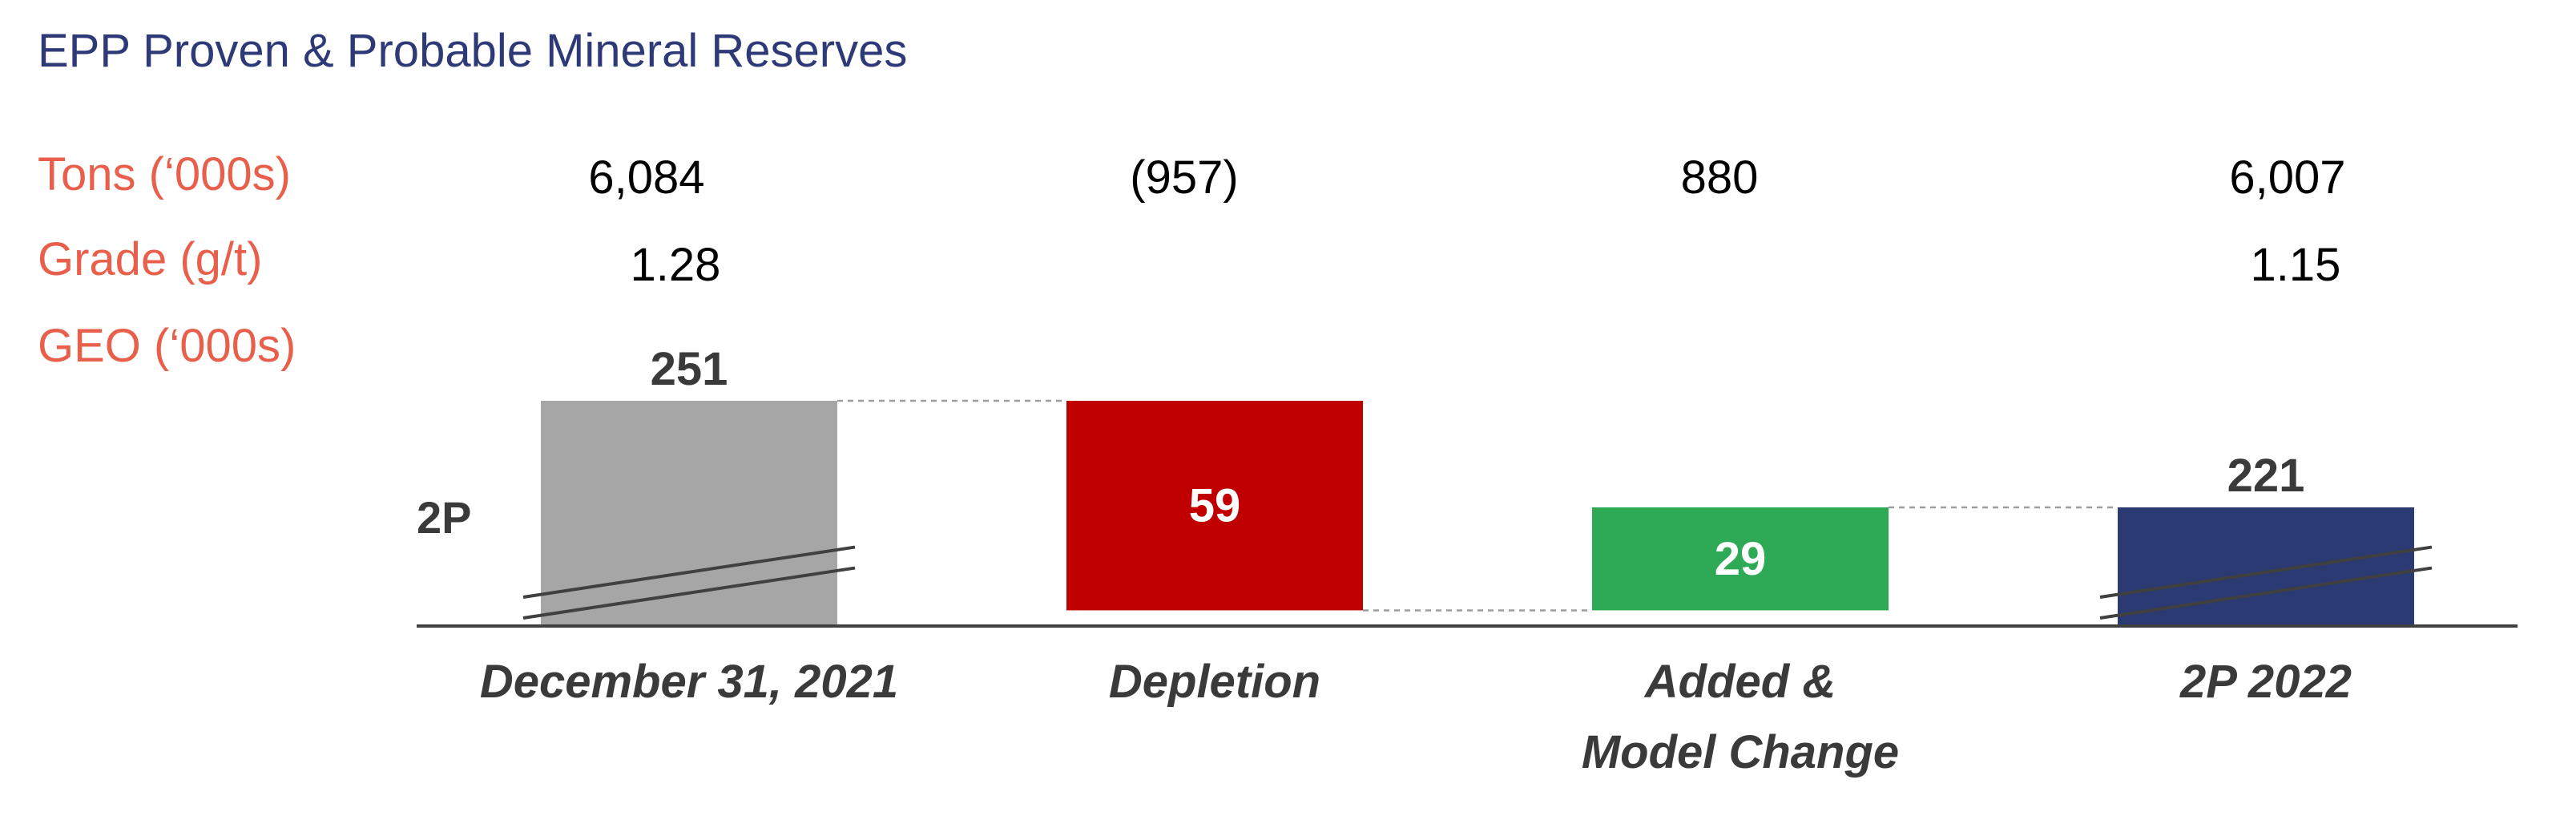  What do you see at coordinates (1739, 682) in the screenshot?
I see `category-label: Added &` at bounding box center [1739, 682].